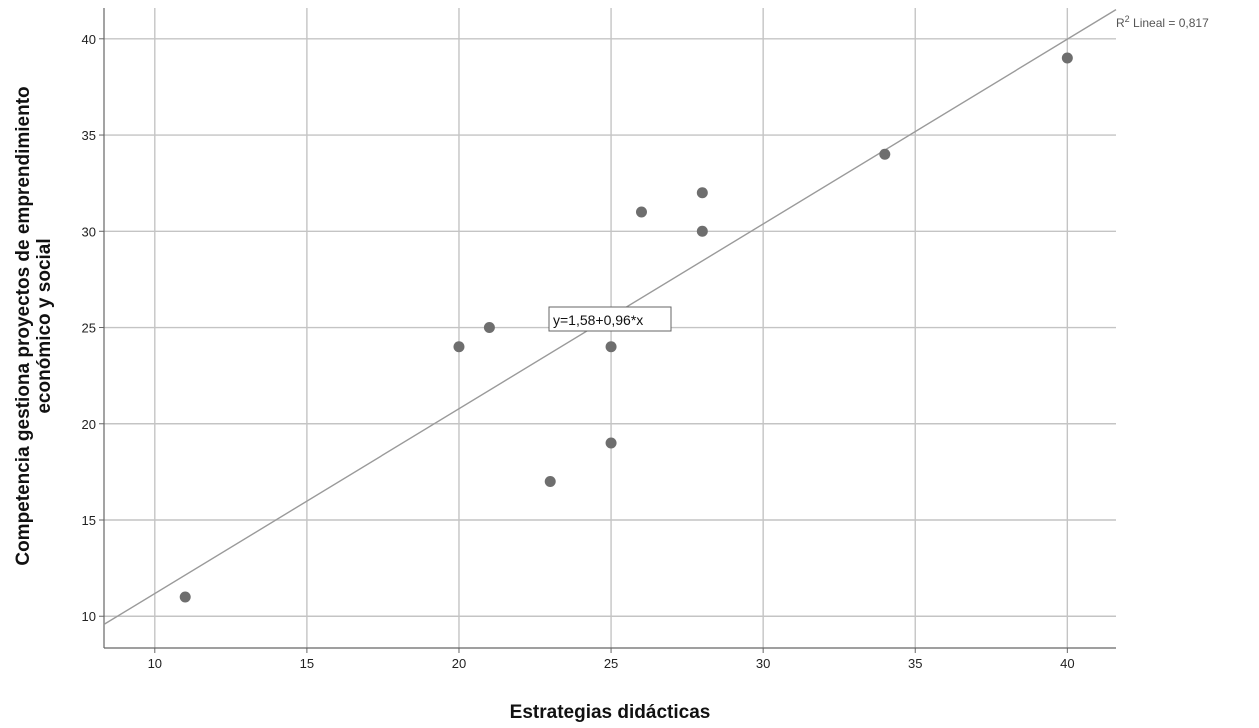  What do you see at coordinates (89, 39) in the screenshot?
I see `y-tick-label: 40` at bounding box center [89, 39].